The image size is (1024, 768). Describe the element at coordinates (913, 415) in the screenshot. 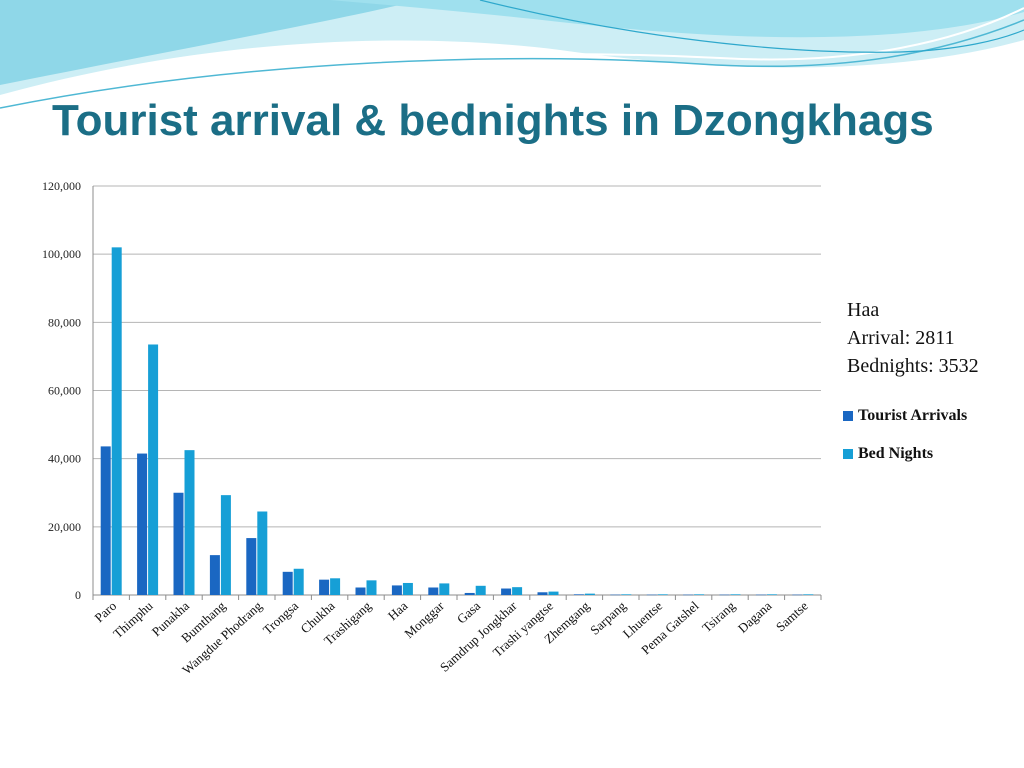

I see `legend-label-tourist-arrivals: Tourist Arrivals` at that location.